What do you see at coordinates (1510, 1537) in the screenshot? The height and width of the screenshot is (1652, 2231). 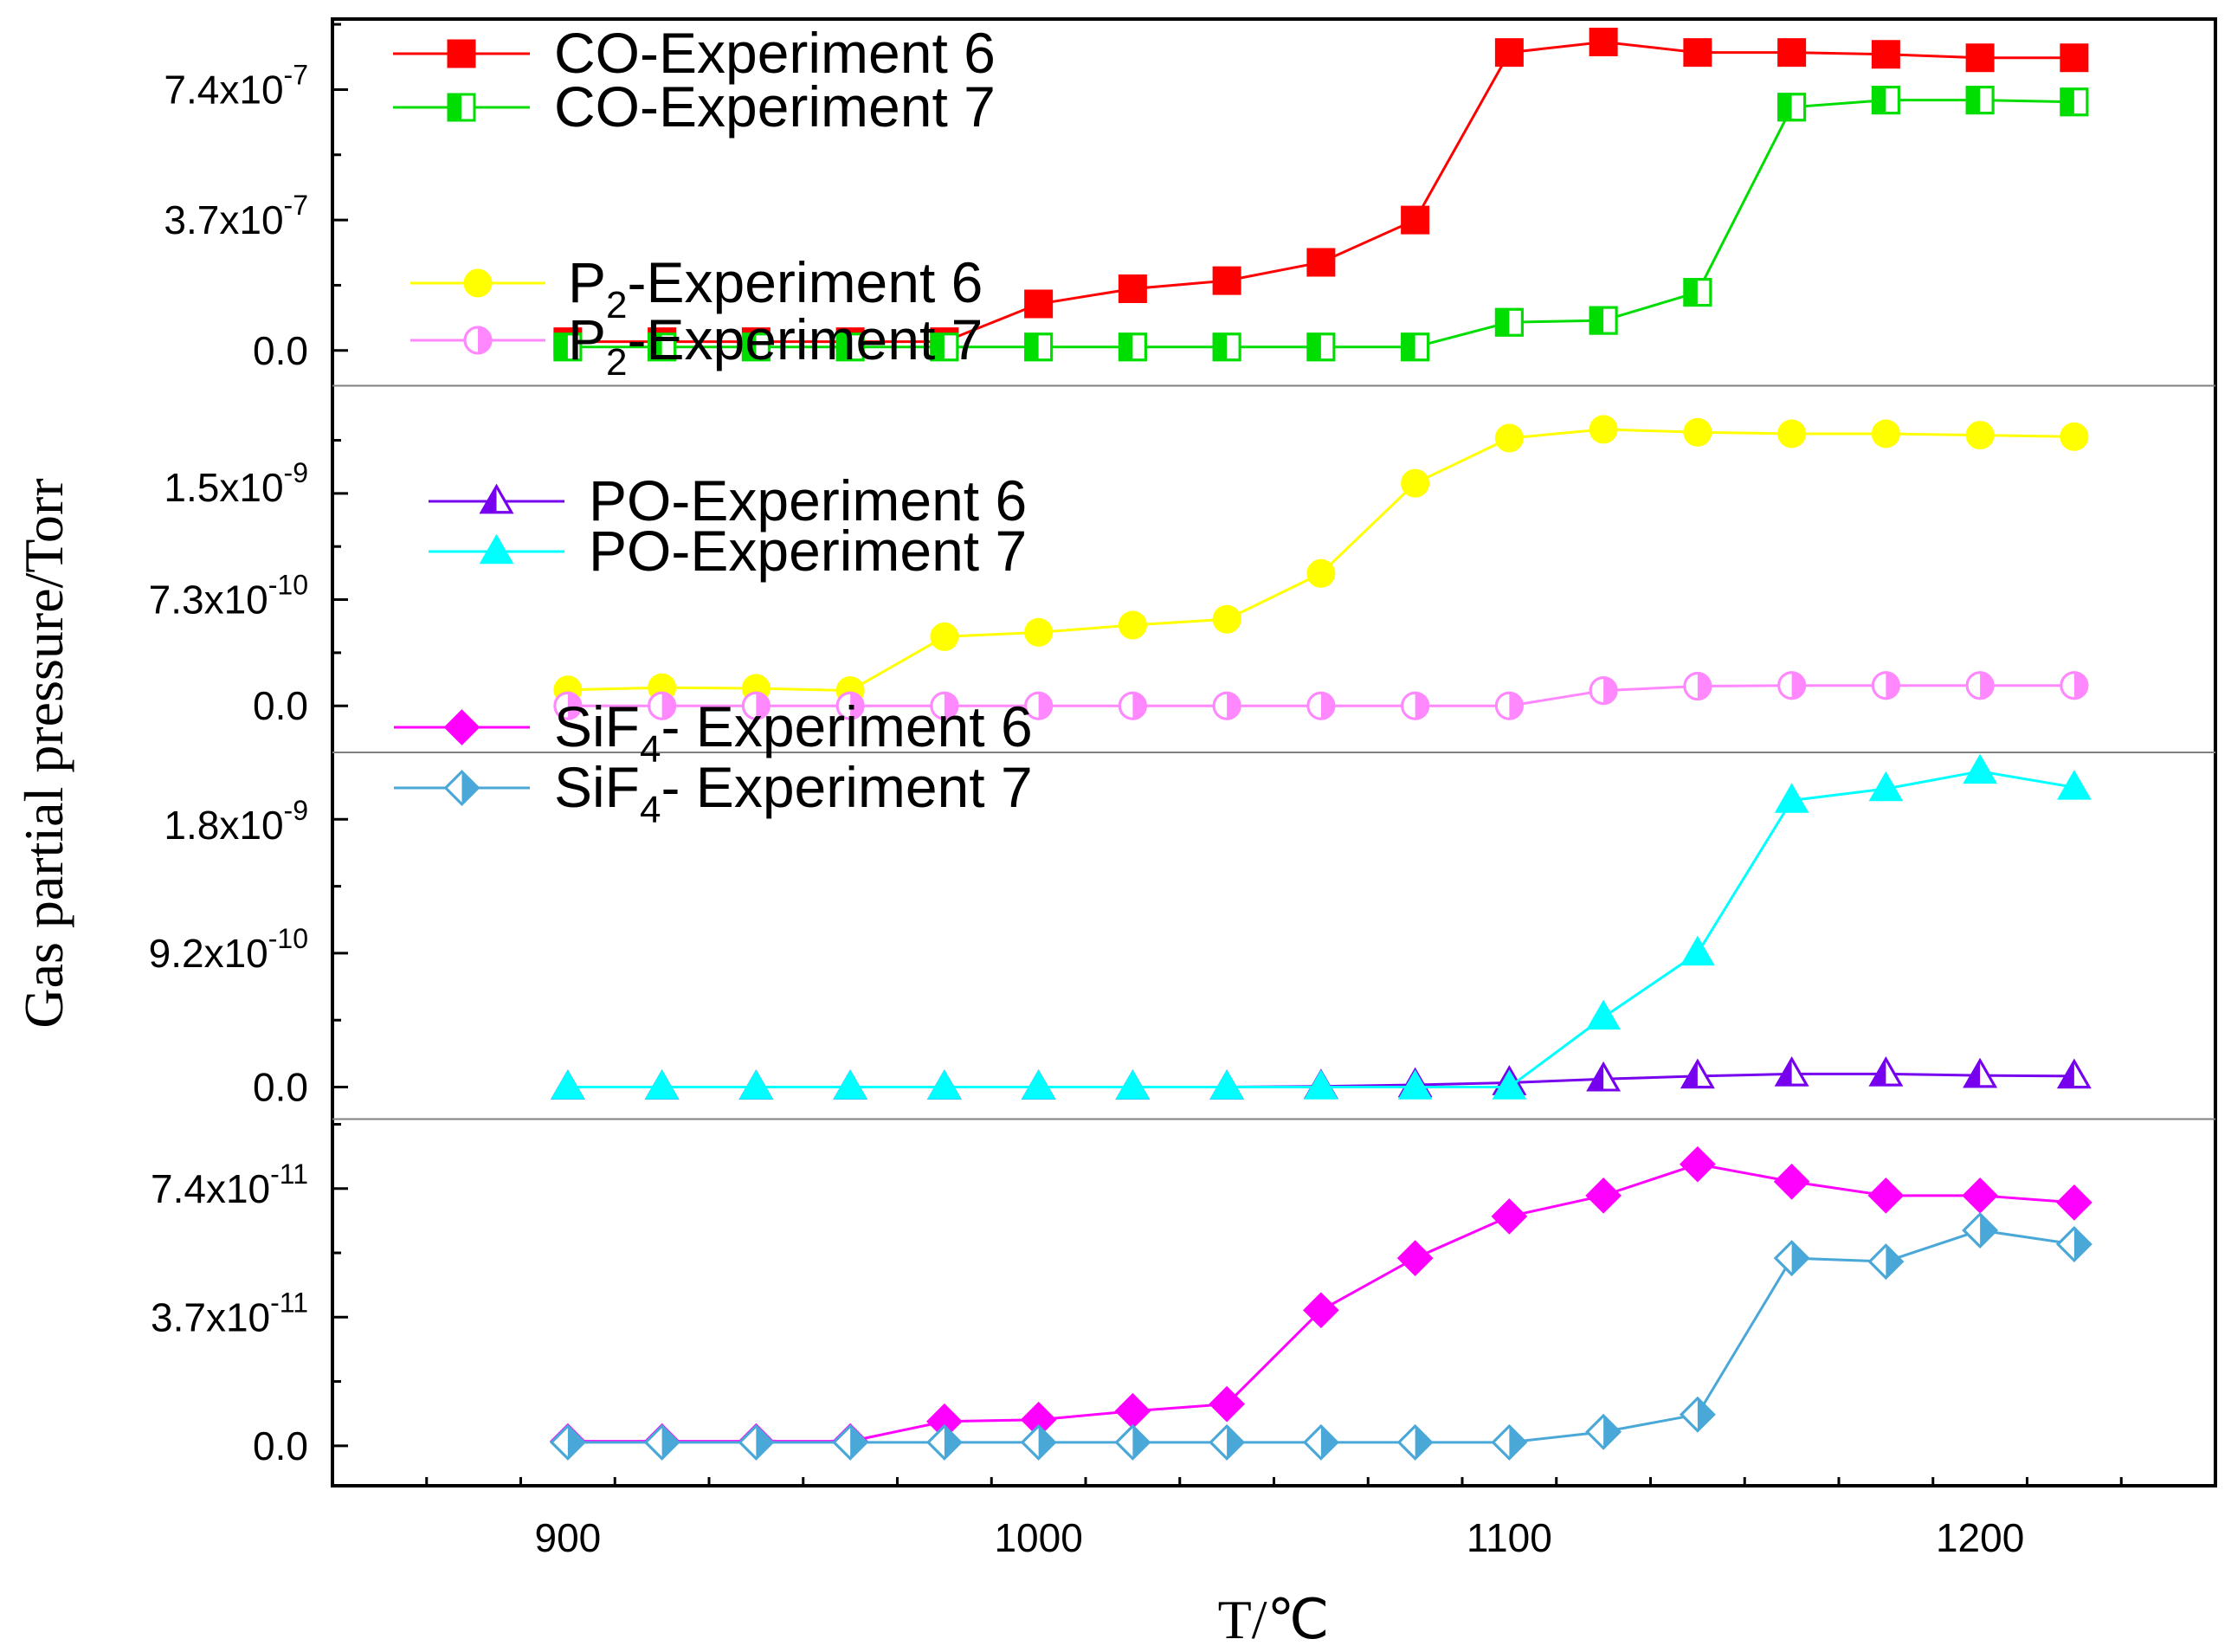 I see `x-tick-label: 1100` at bounding box center [1510, 1537].